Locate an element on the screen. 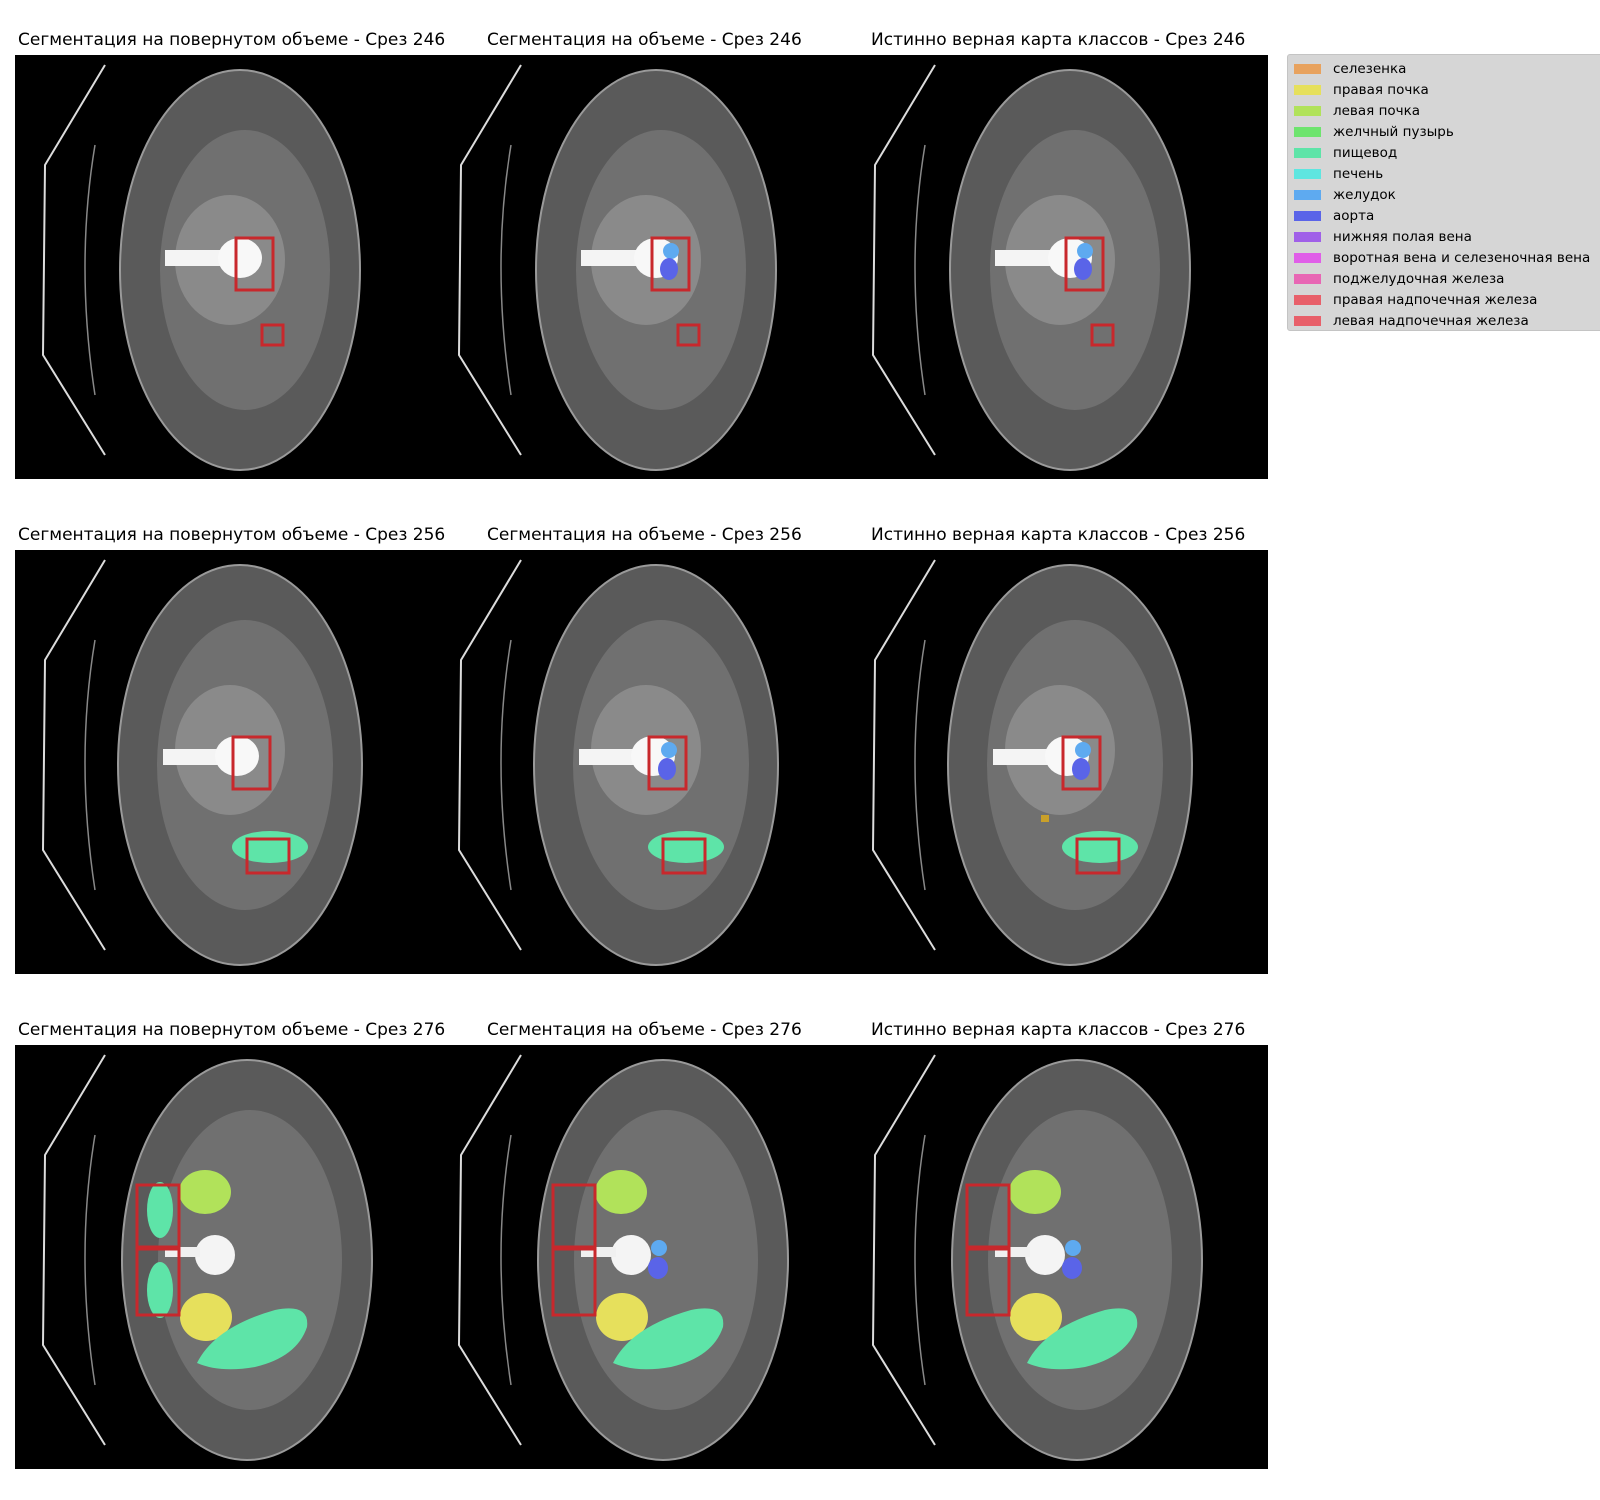  legend-label: желудок is located at coordinates (1364, 195).